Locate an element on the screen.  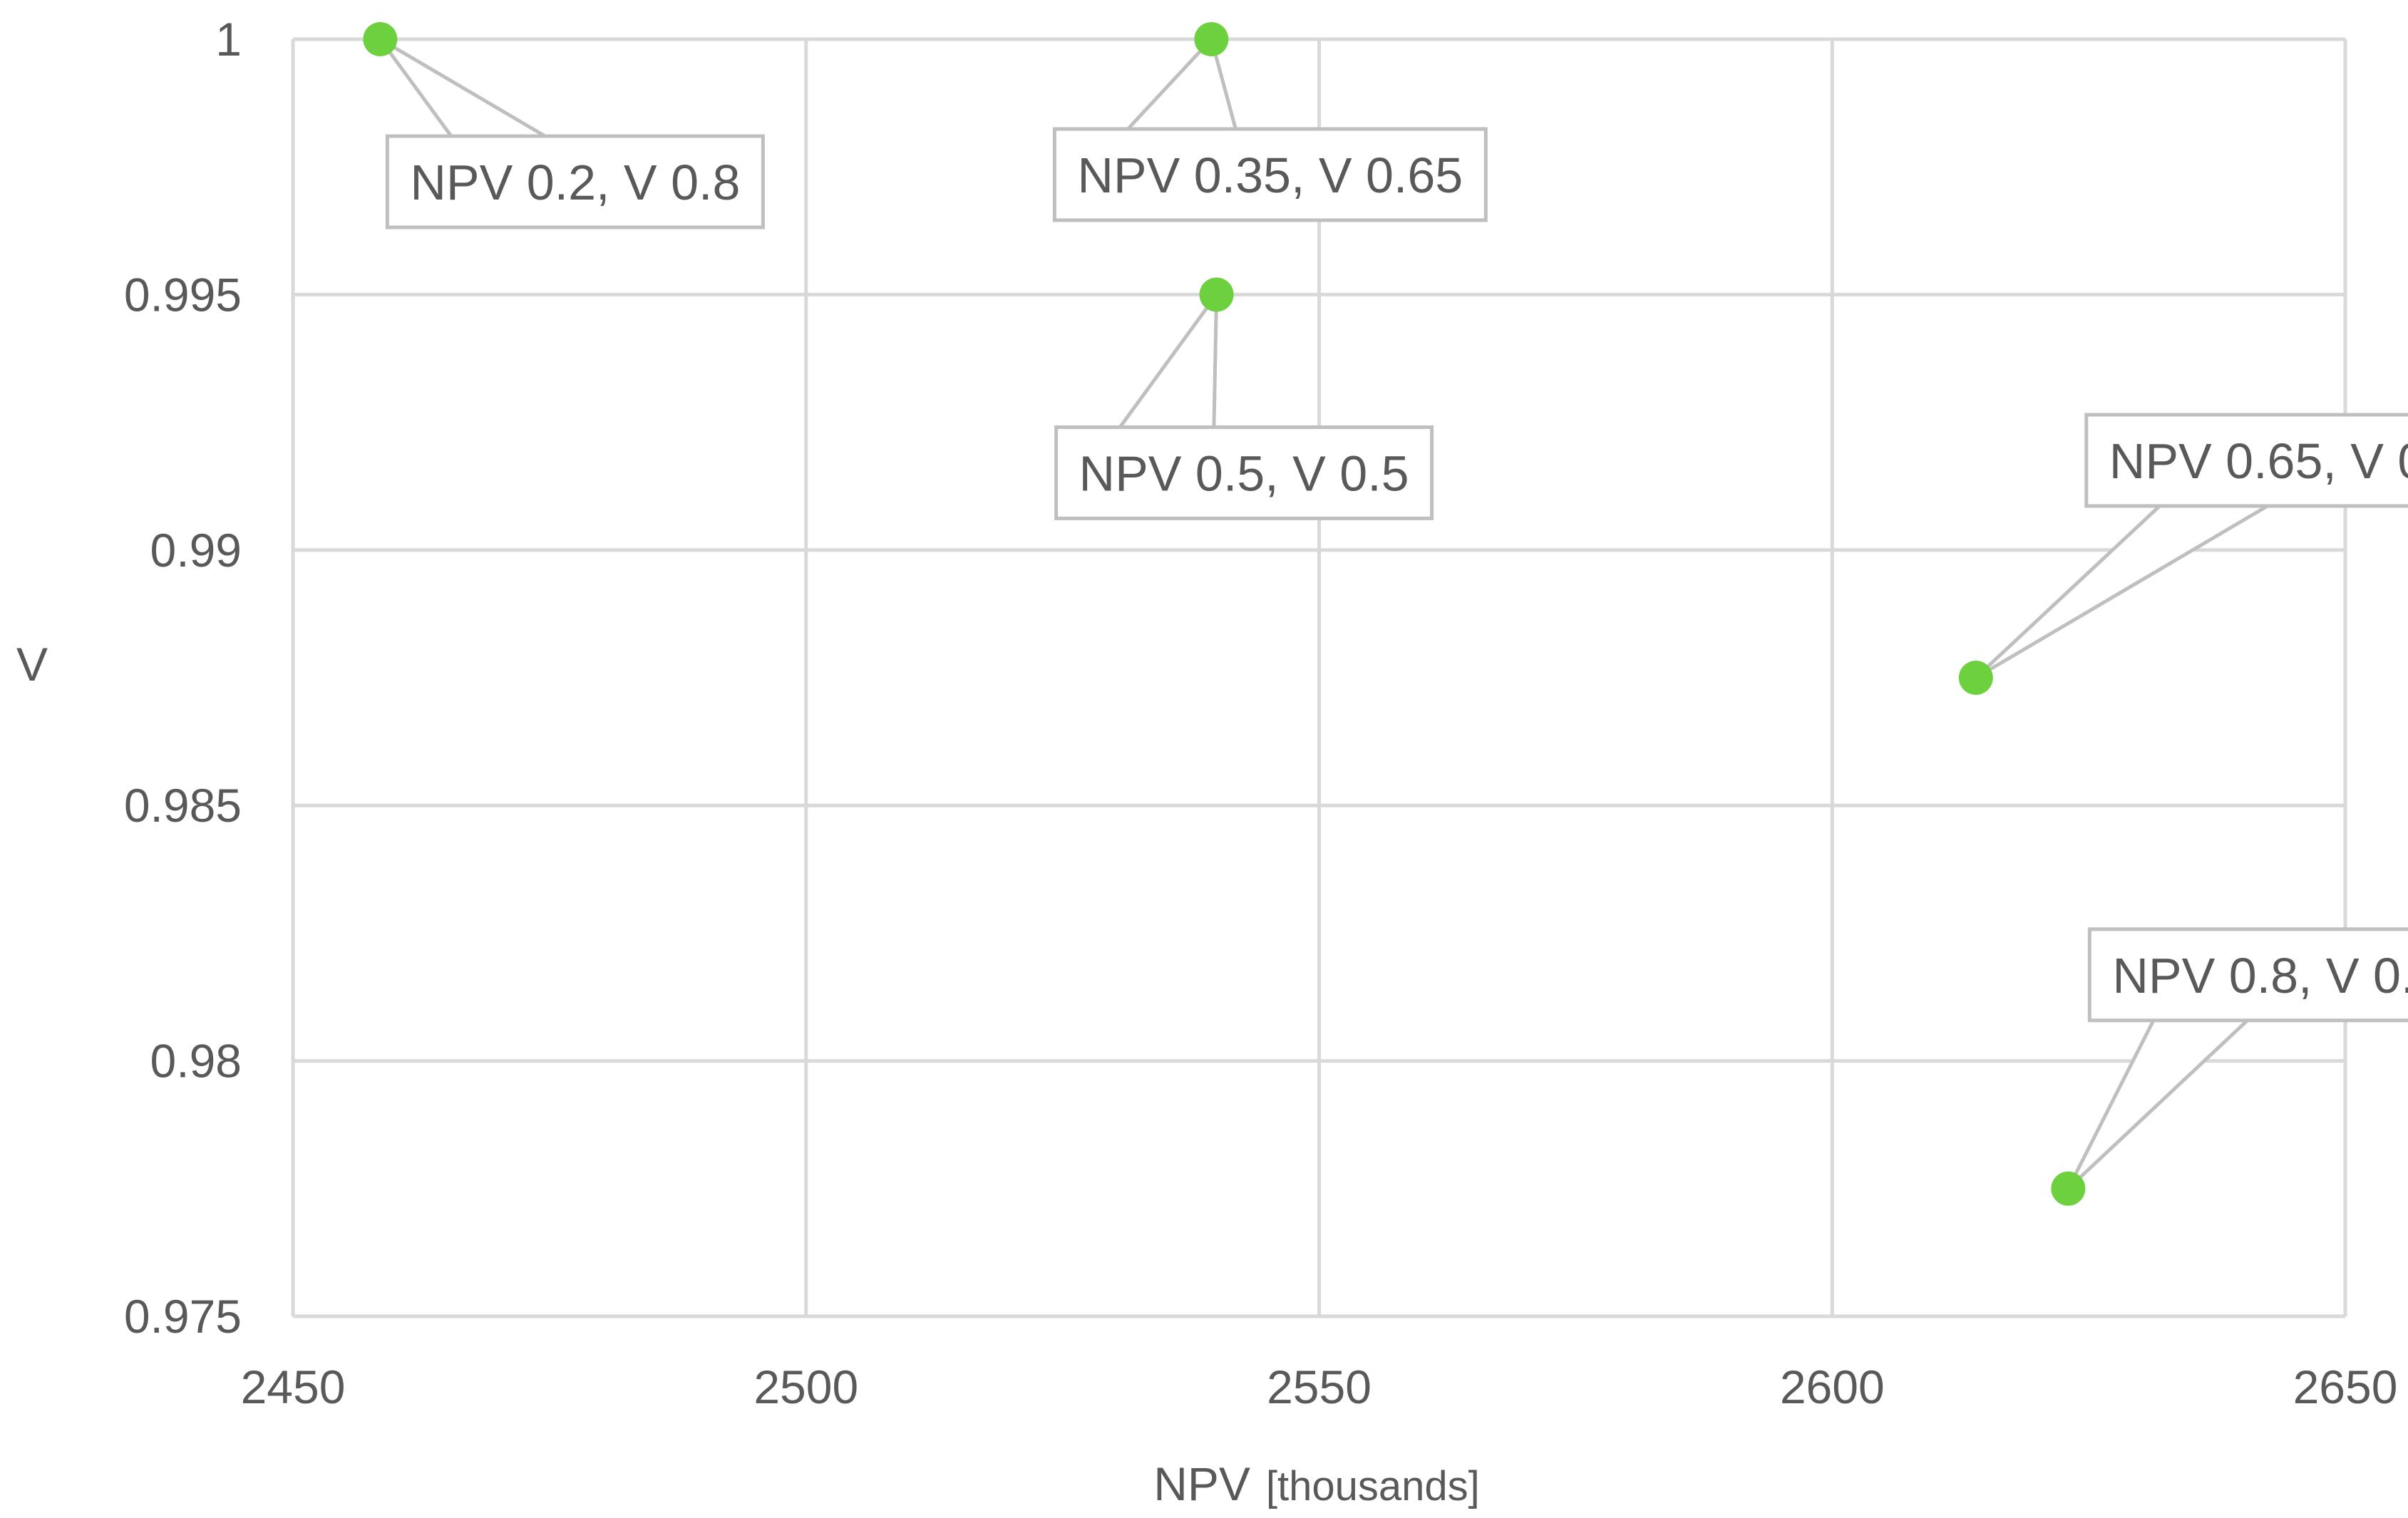
x-tick-label: 2650 is located at coordinates (2345, 1386).